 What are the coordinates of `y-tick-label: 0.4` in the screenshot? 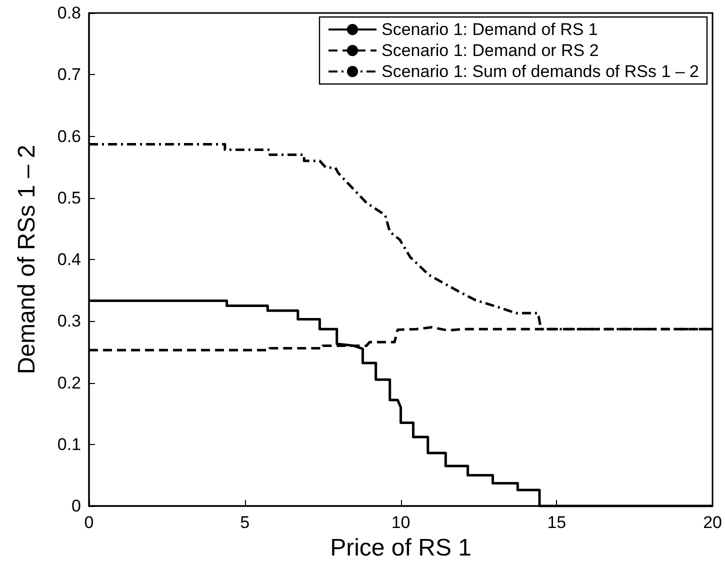 It's located at (69, 259).